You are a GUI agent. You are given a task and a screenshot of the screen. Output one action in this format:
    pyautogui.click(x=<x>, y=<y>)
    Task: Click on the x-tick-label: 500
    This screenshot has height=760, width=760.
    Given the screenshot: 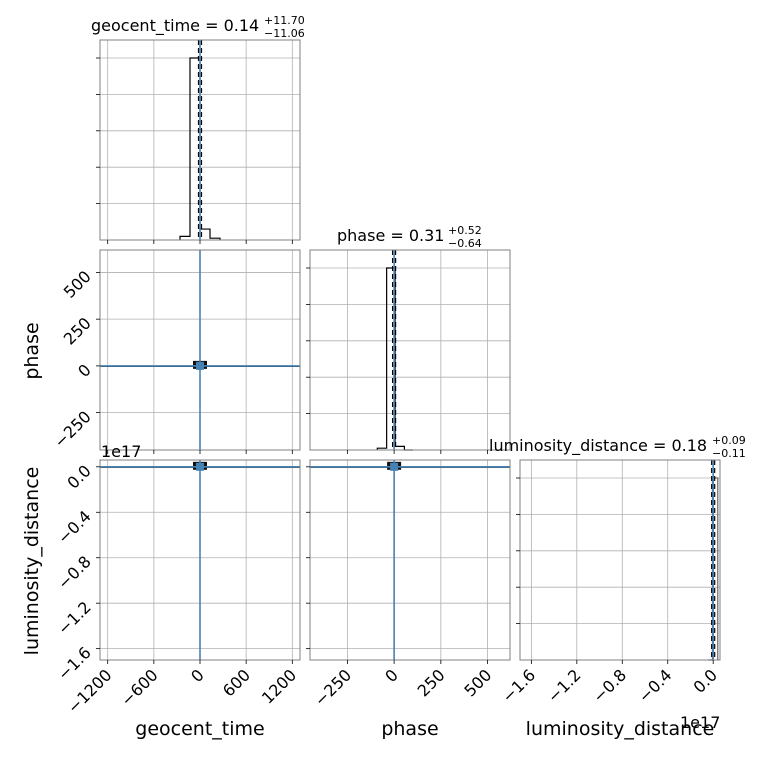 What is the action you would take?
    pyautogui.click(x=477, y=682)
    